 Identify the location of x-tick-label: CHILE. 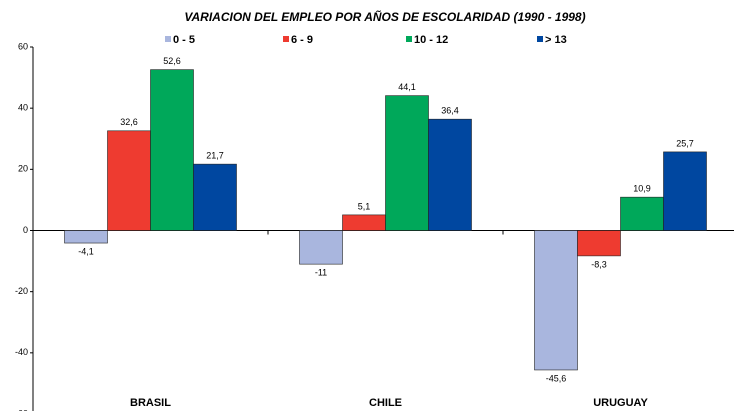
(385, 403).